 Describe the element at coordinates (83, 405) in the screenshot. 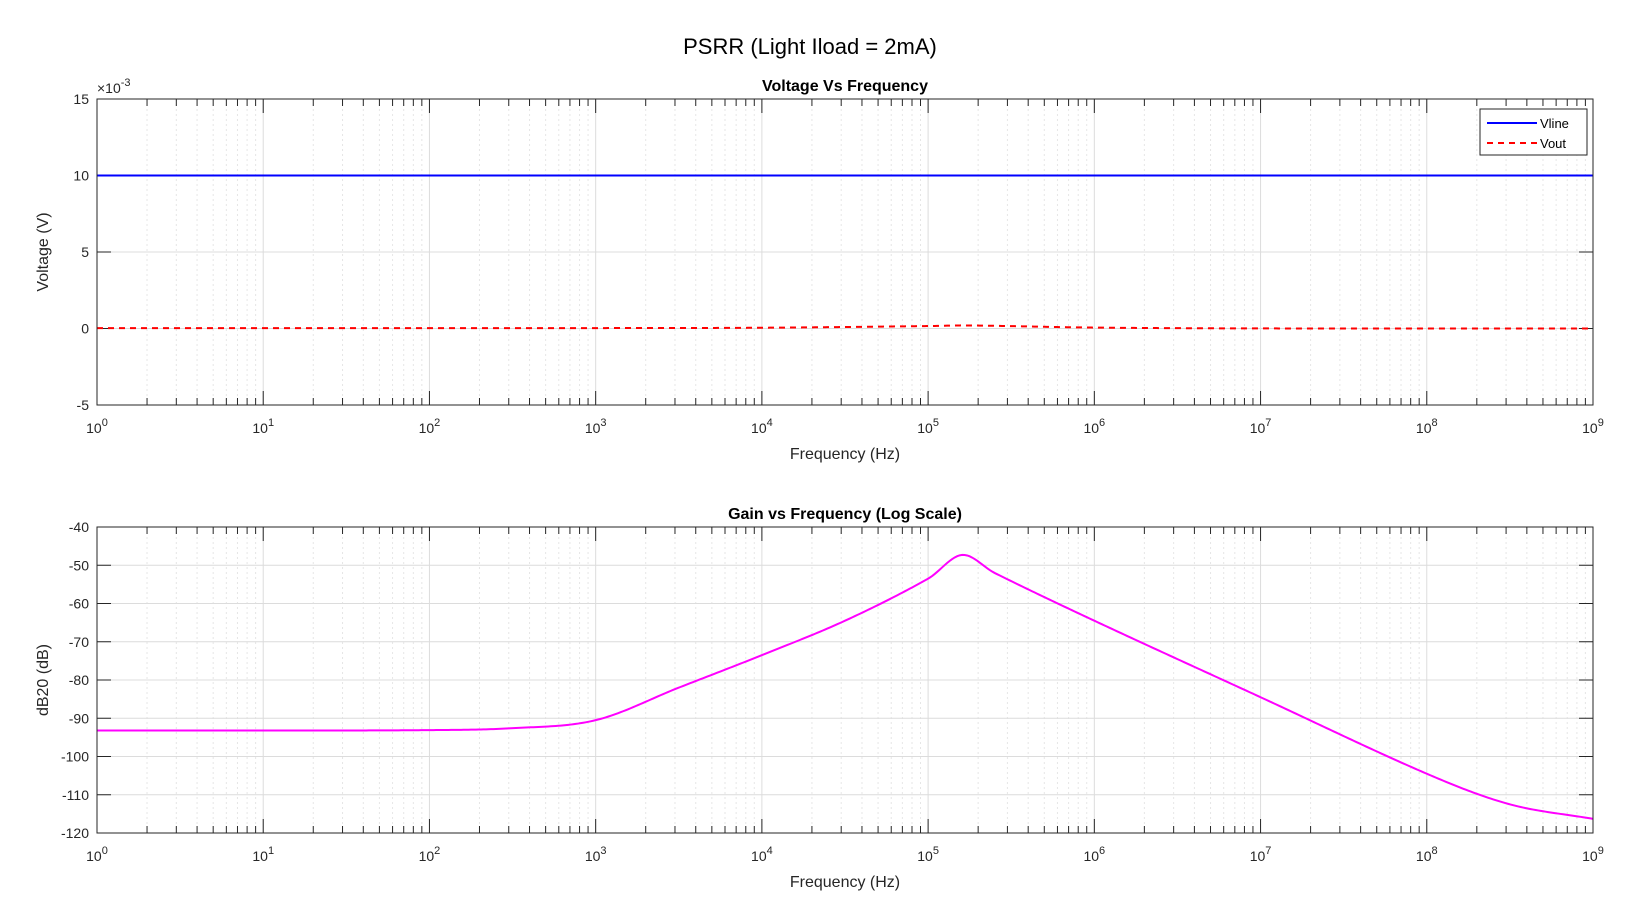

I see `y-tick-label: -5` at that location.